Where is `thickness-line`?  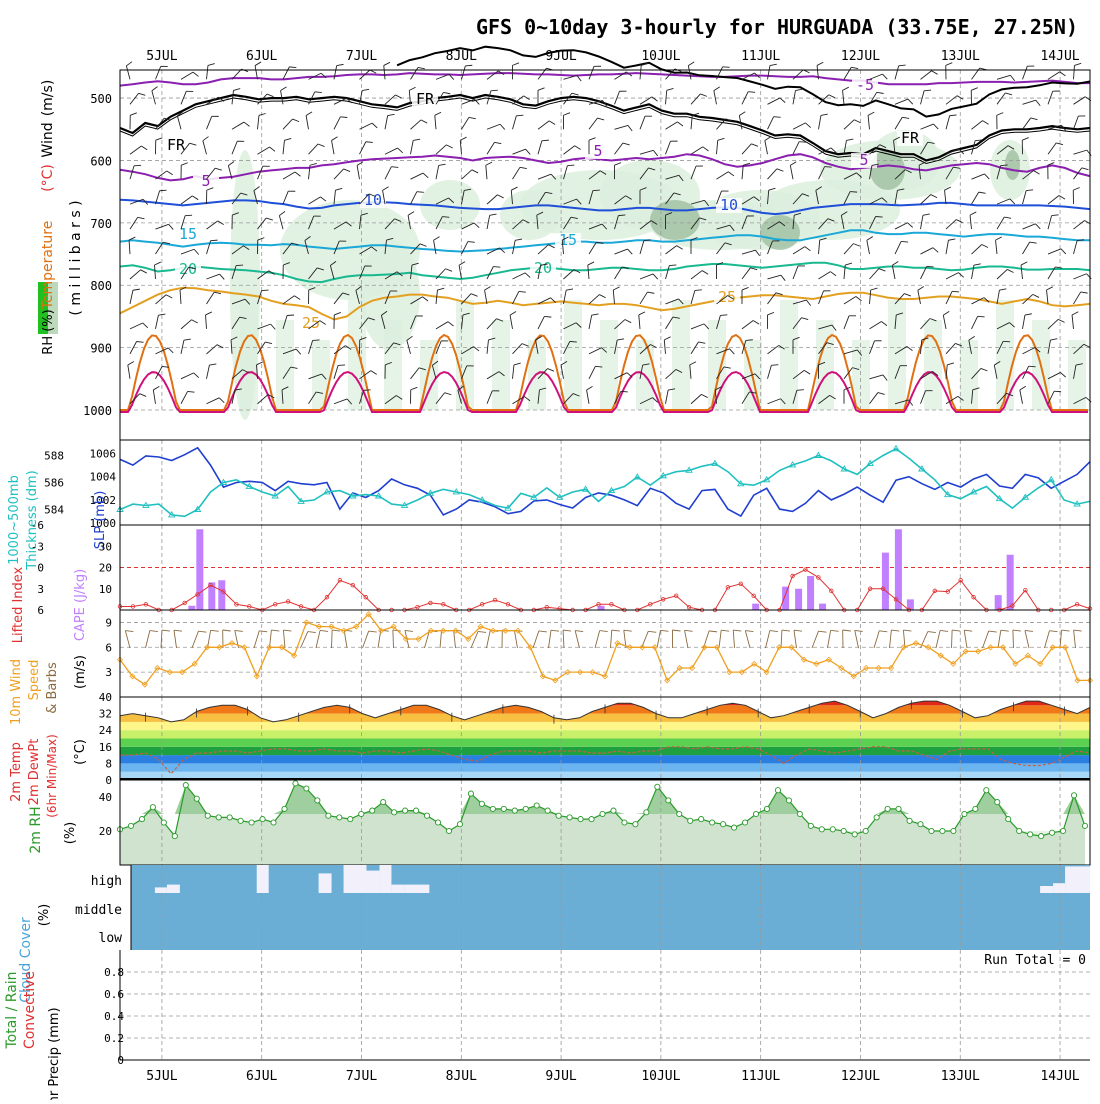
thickness-line is located at coordinates (605, 483).